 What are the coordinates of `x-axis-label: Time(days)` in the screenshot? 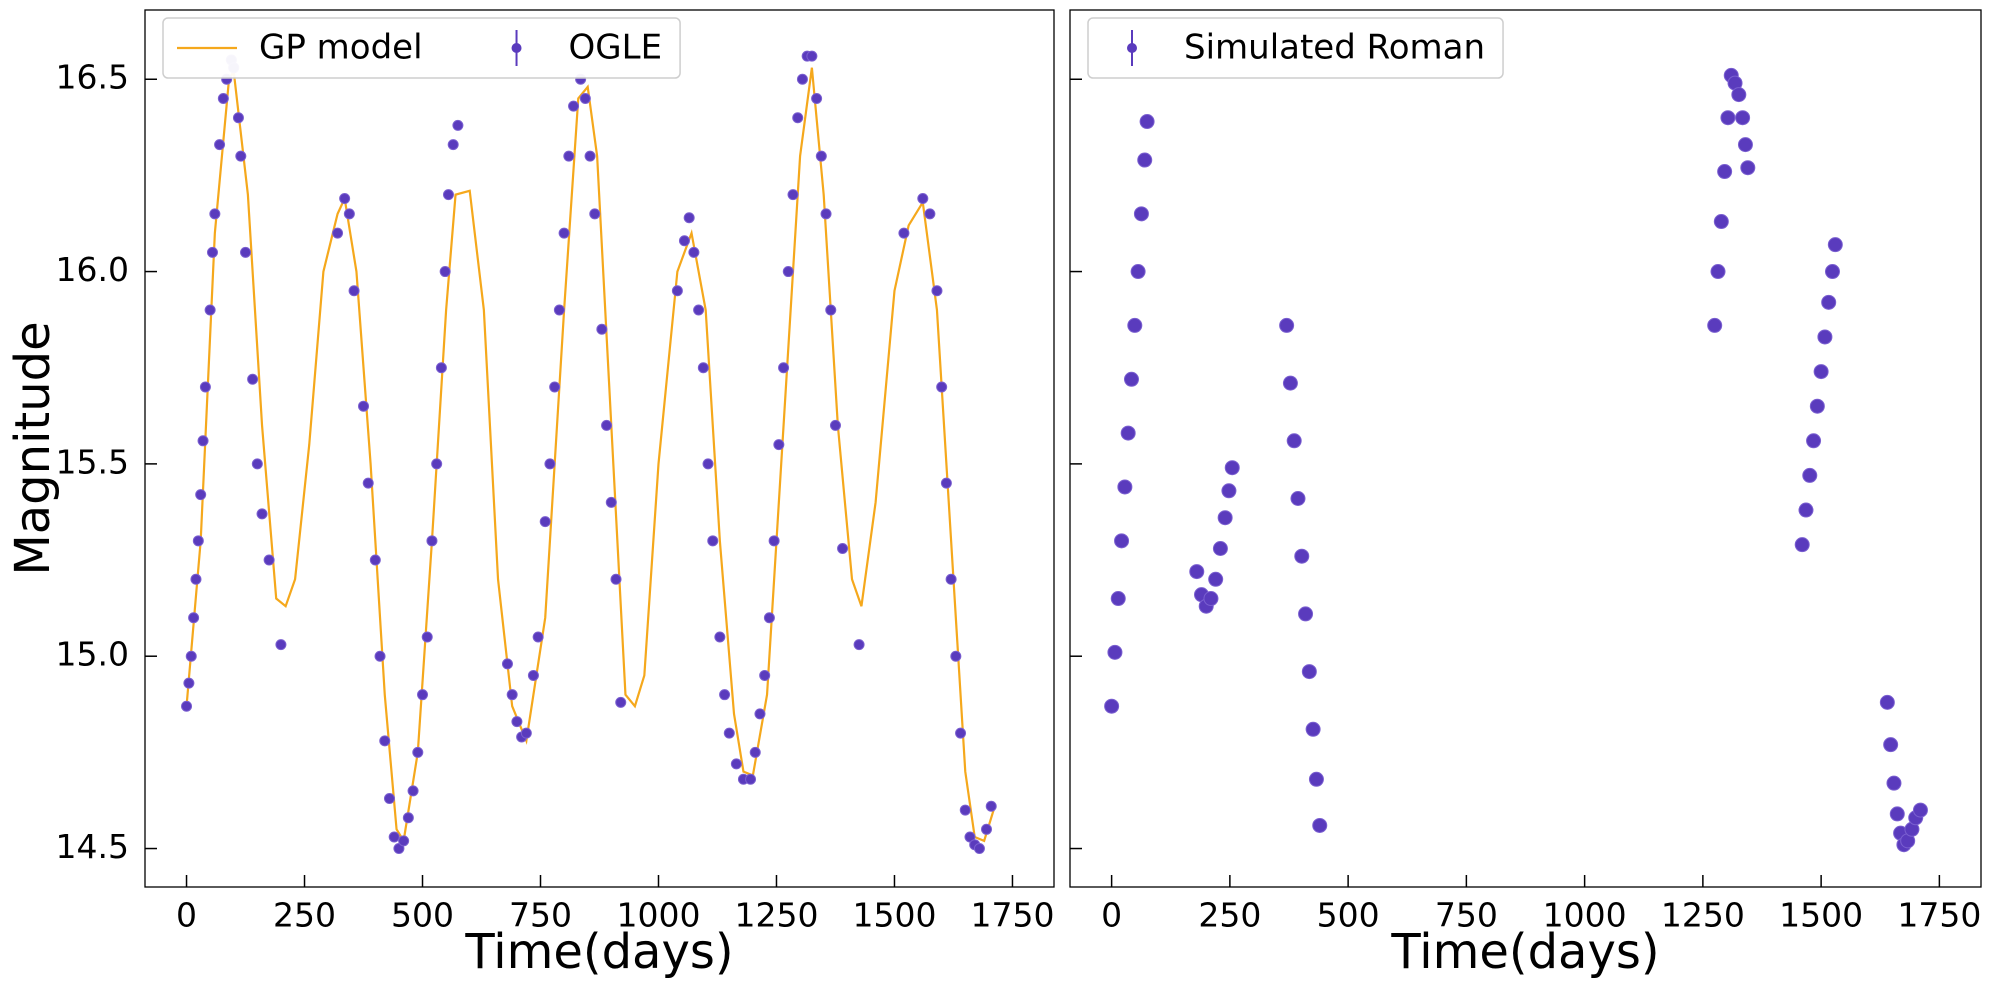 It's located at (598, 952).